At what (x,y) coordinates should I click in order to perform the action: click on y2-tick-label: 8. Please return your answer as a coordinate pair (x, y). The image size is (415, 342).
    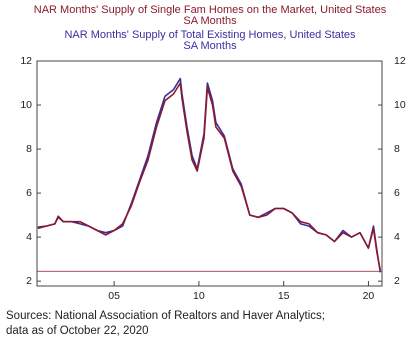
    Looking at the image, I should click on (397, 149).